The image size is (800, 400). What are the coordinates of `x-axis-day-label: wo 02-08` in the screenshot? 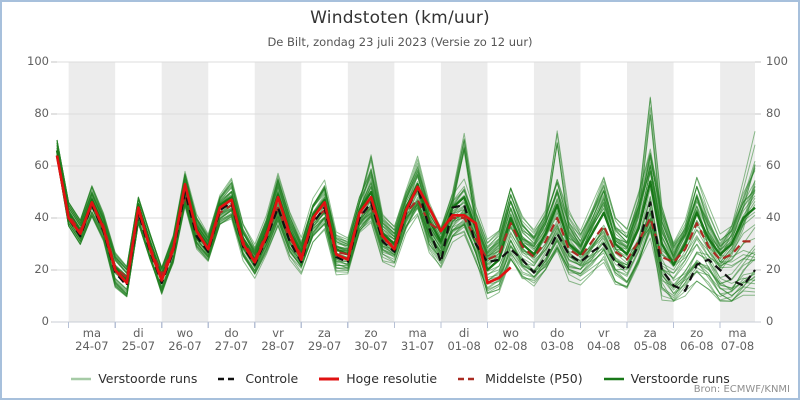 It's located at (510, 340).